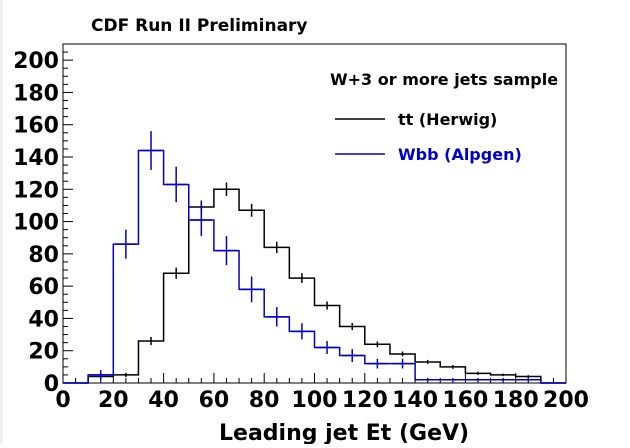 Image resolution: width=630 pixels, height=448 pixels. Describe the element at coordinates (199, 26) in the screenshot. I see `chart-title: CDF Run II Preliminary` at that location.